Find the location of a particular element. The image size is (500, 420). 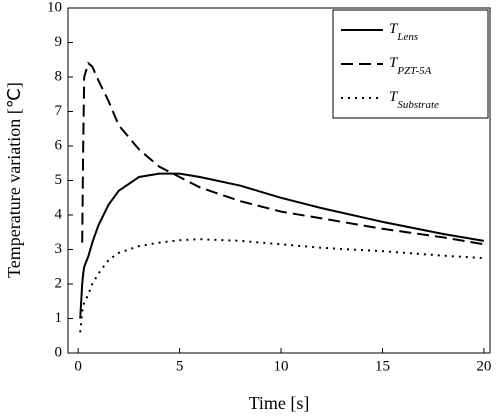

legend-subscript: PZT-5A is located at coordinates (413, 71).